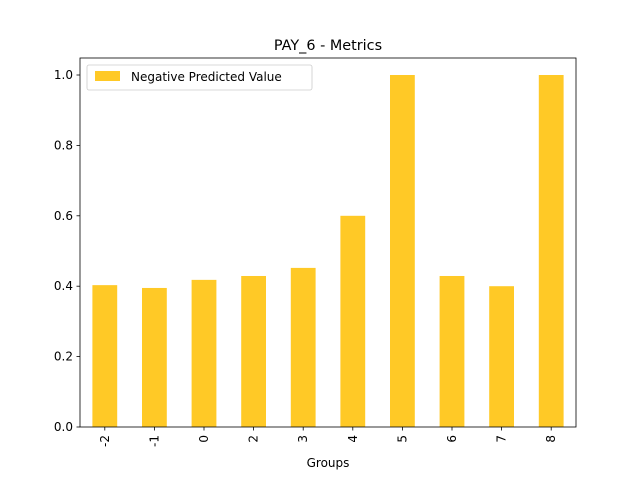 Image resolution: width=640 pixels, height=484 pixels. What do you see at coordinates (67, 251) in the screenshot?
I see `y-axis: 0.0 0.2 0.4 0.6 0.8 1.0` at bounding box center [67, 251].